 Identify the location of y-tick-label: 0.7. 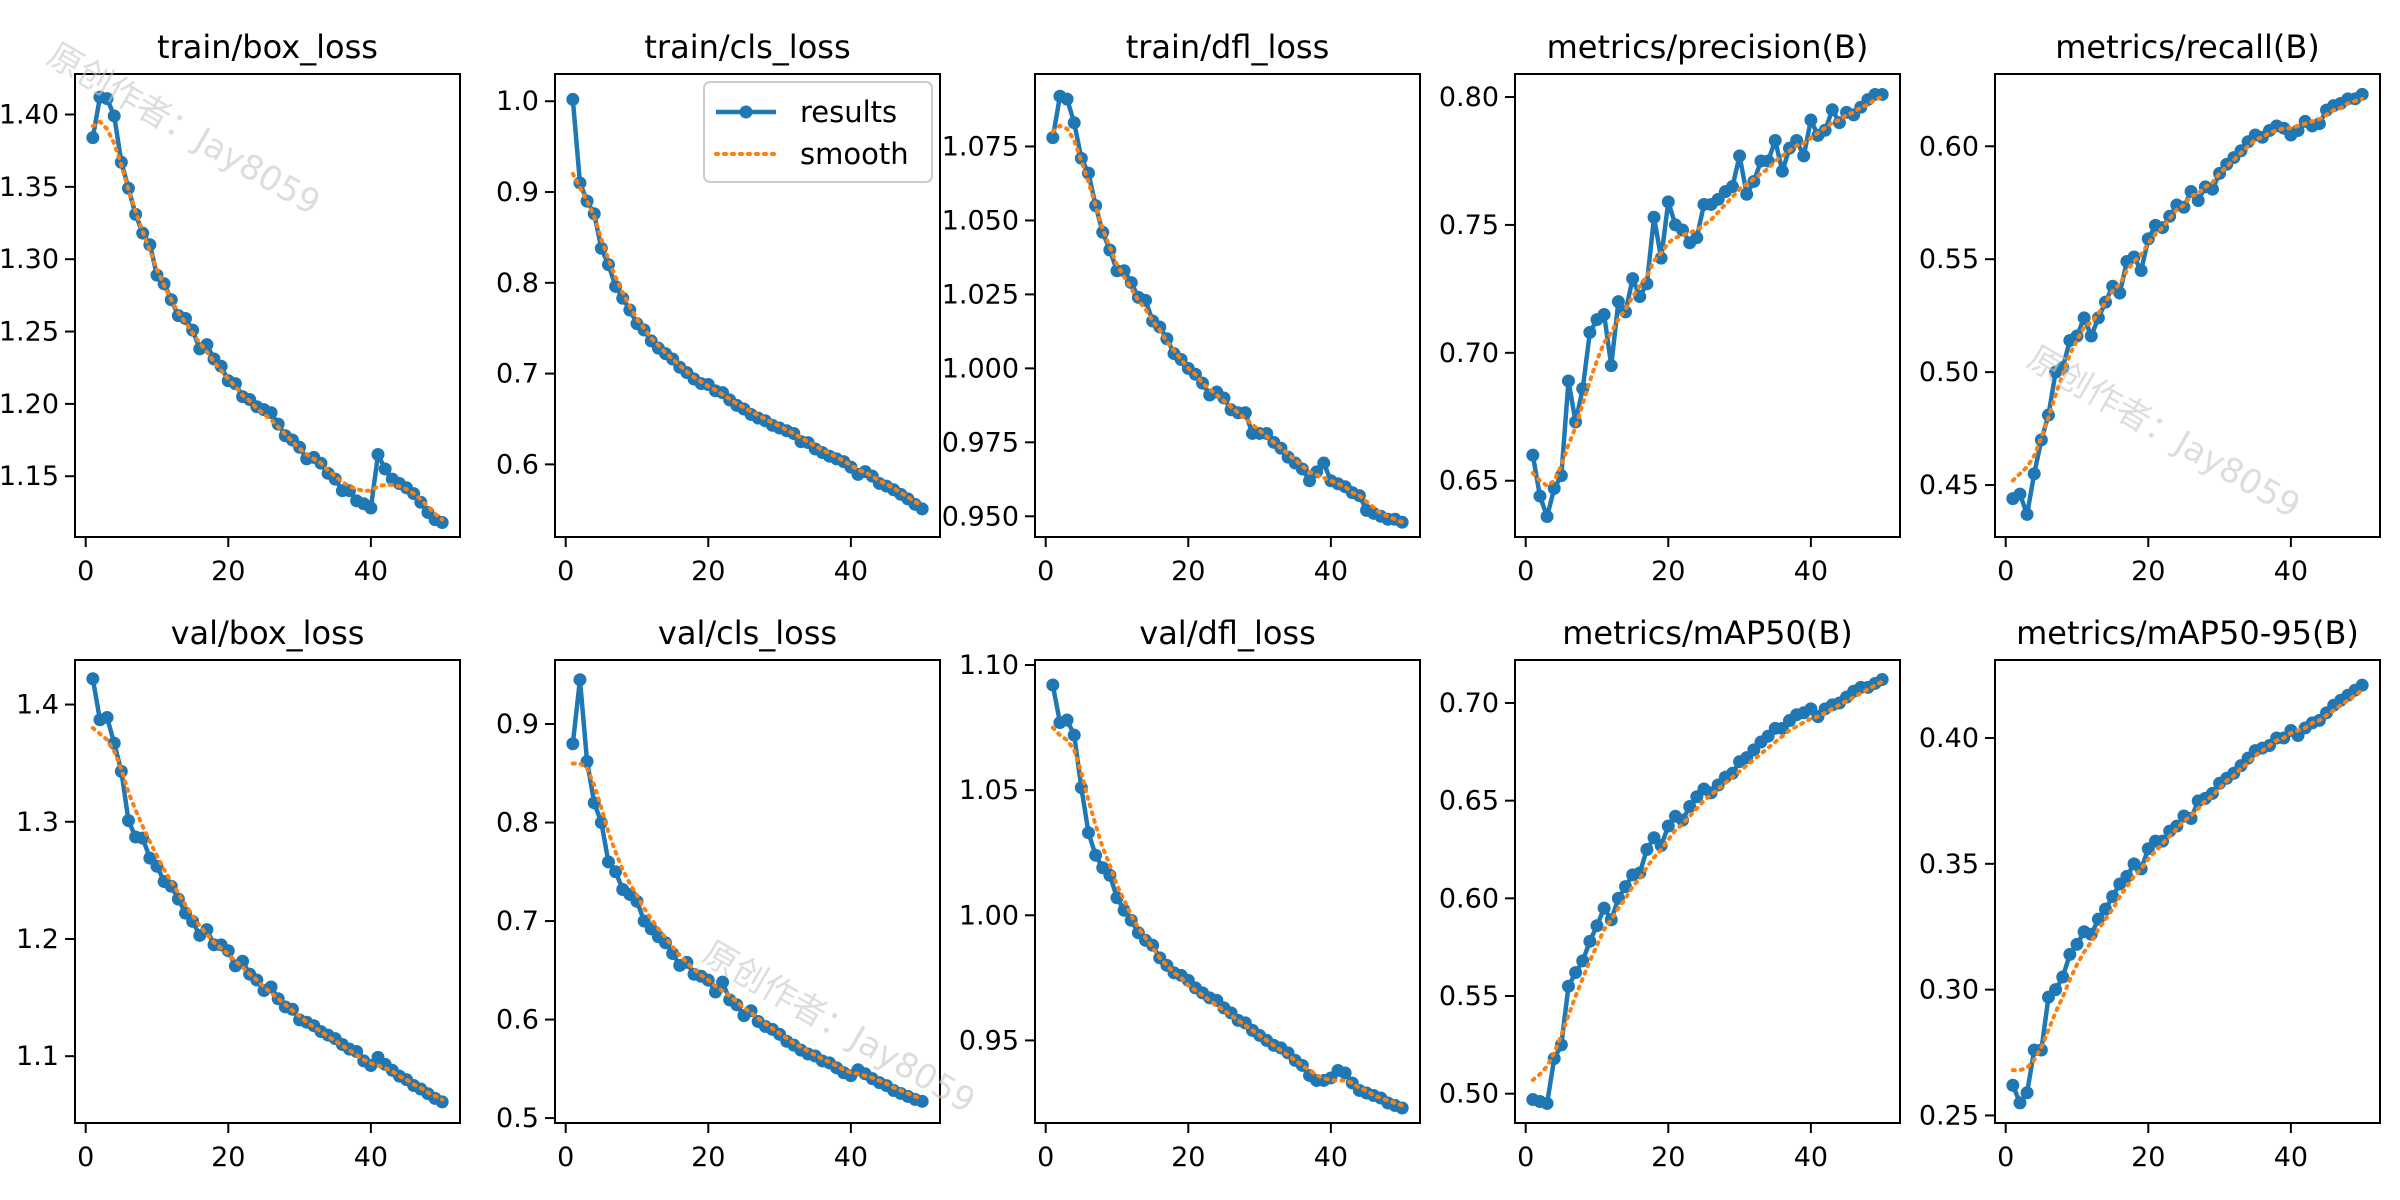
(517, 921).